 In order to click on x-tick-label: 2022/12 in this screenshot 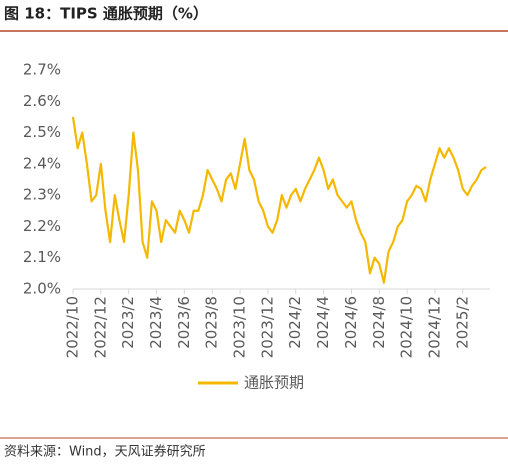, I will do `click(100, 327)`.